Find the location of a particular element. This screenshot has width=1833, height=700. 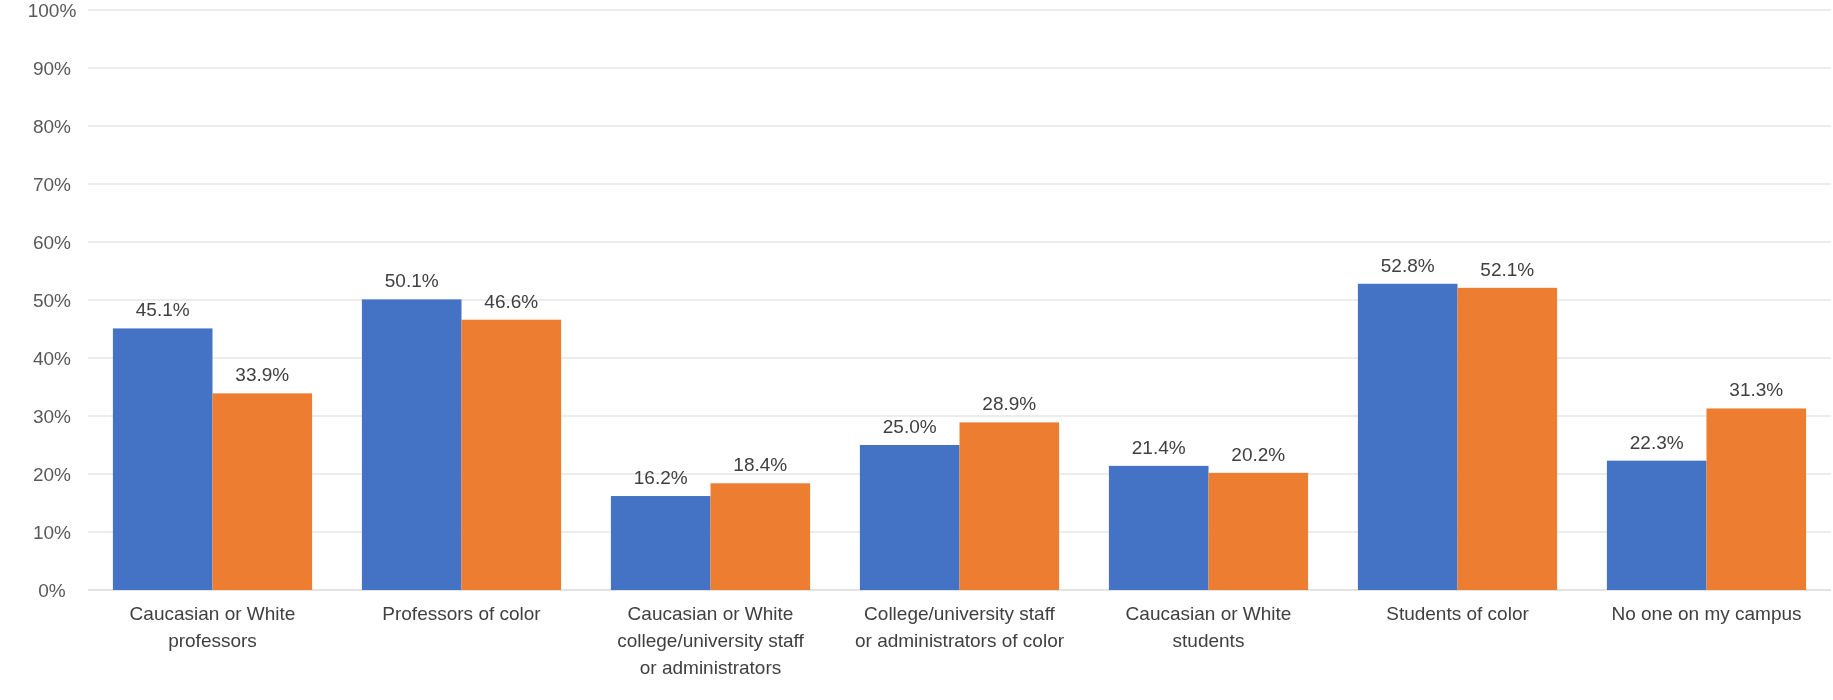

data-label: 45.1% is located at coordinates (162, 310).